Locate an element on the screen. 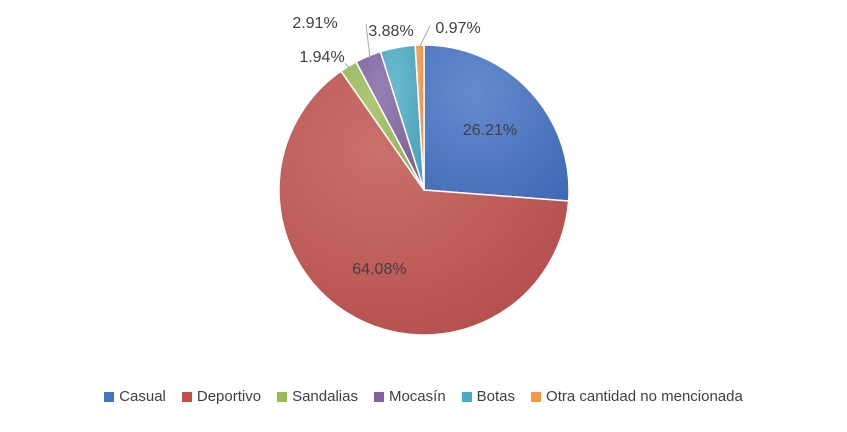  legend-label: Botas is located at coordinates (496, 396).